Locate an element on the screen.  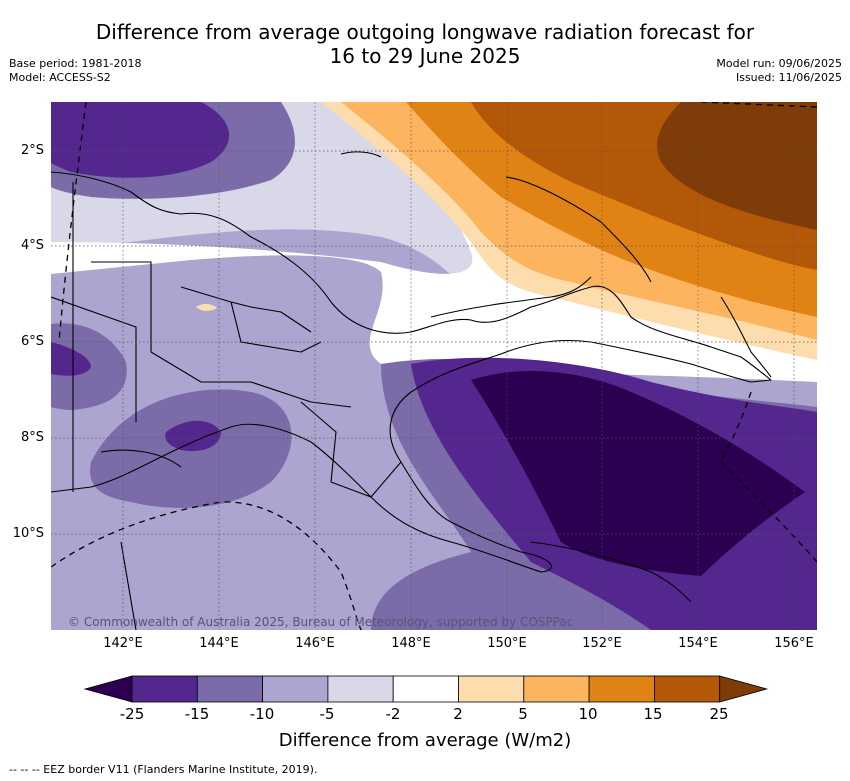
colorbar-cells is located at coordinates (426, 689).